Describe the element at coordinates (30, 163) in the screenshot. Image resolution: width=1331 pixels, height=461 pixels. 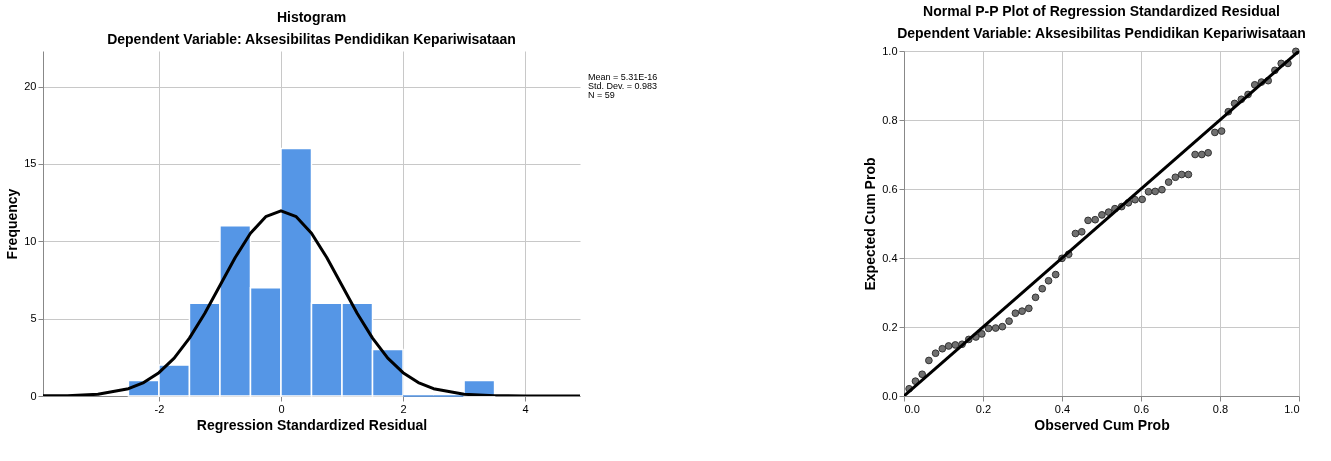
I see `y-tick-label: 15` at that location.